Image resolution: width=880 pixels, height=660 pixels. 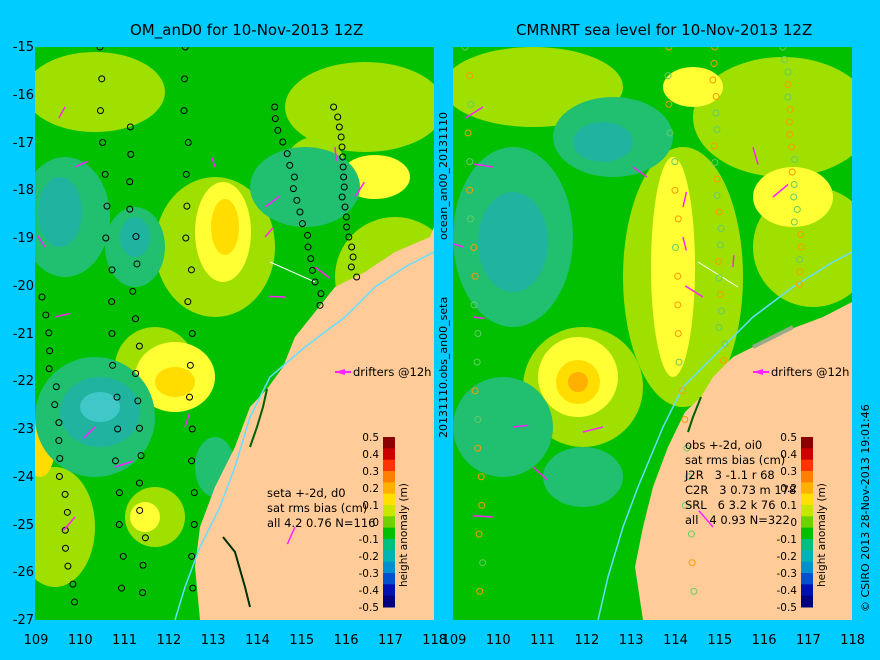 I want to click on colorbar-tick-label: -0.4, so click(x=787, y=591).